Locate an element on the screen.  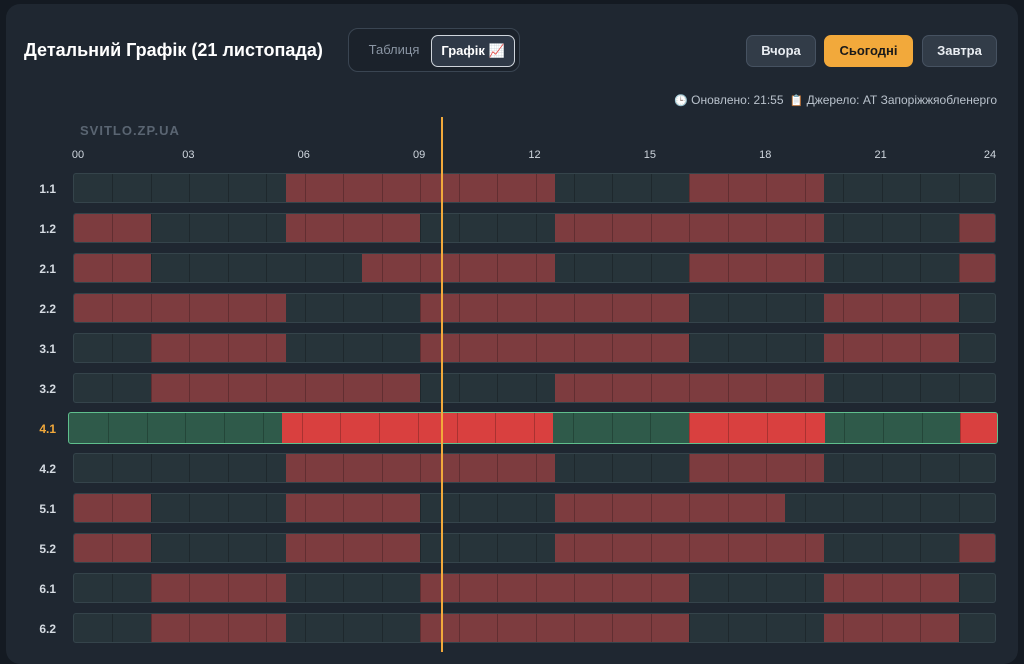
group-track-4.1 is located at coordinates (533, 428).